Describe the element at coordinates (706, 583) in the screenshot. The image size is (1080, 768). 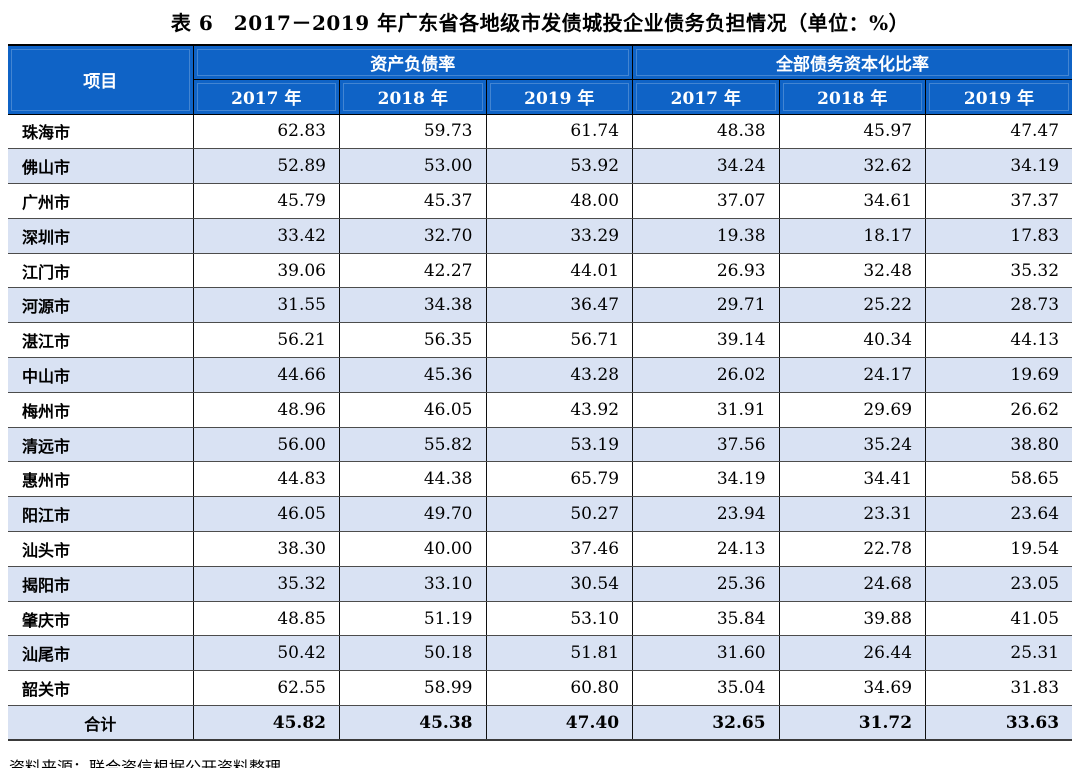
I see `cell-value: 25.36` at that location.